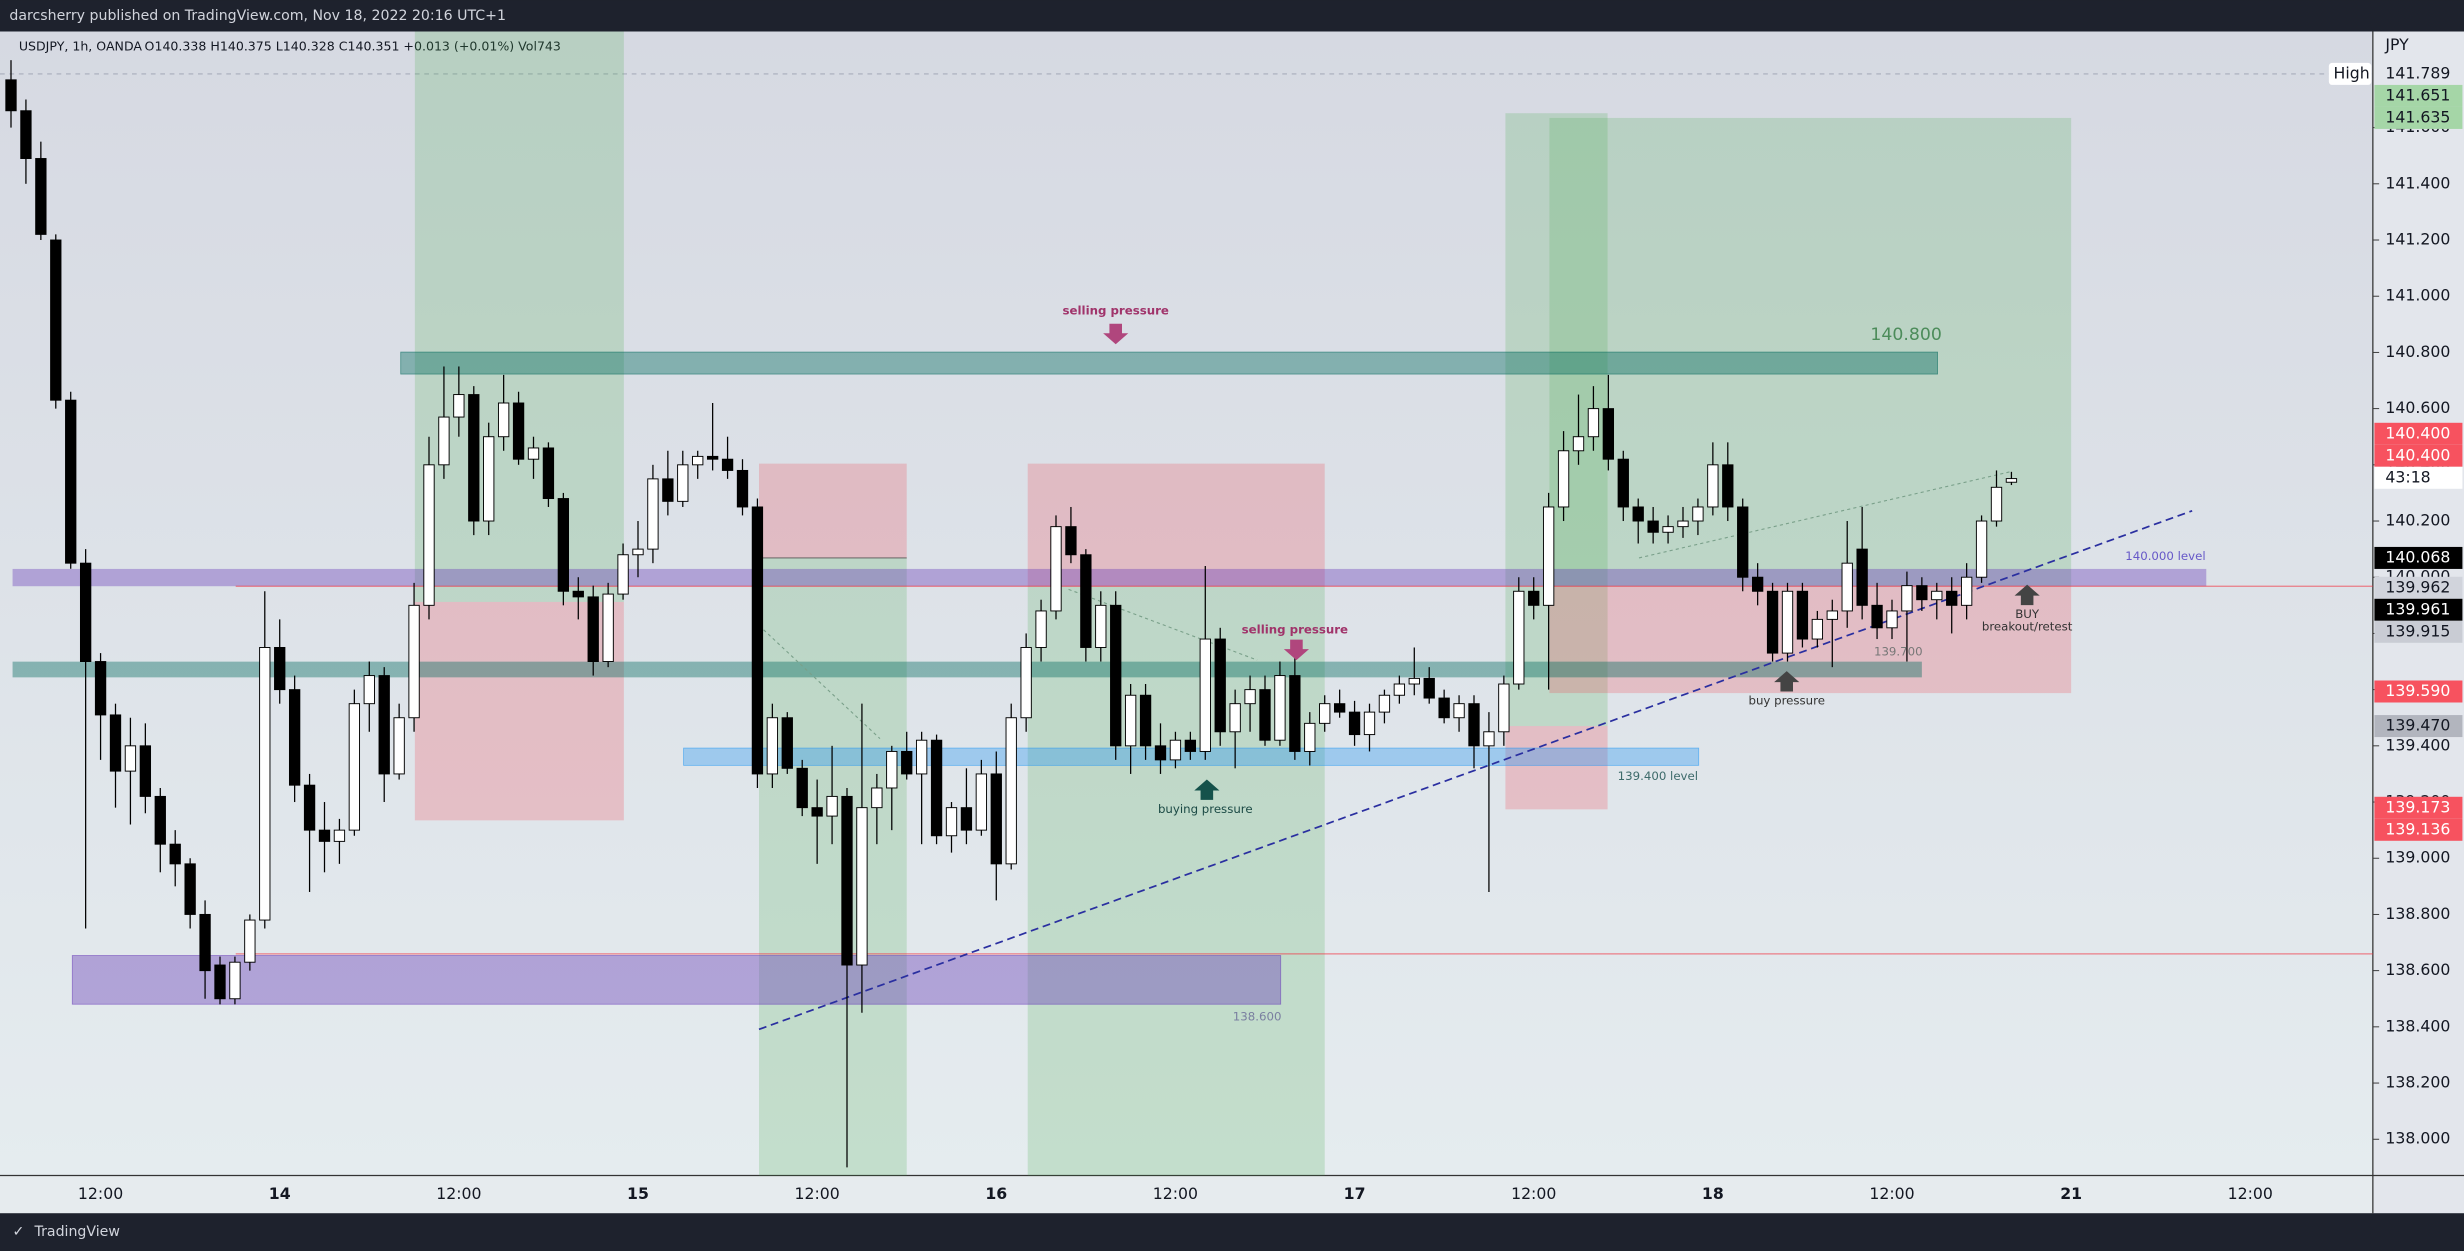 This screenshot has width=2464, height=1251. Describe the element at coordinates (280, 1193) in the screenshot. I see `x-tick-label: 14` at that location.